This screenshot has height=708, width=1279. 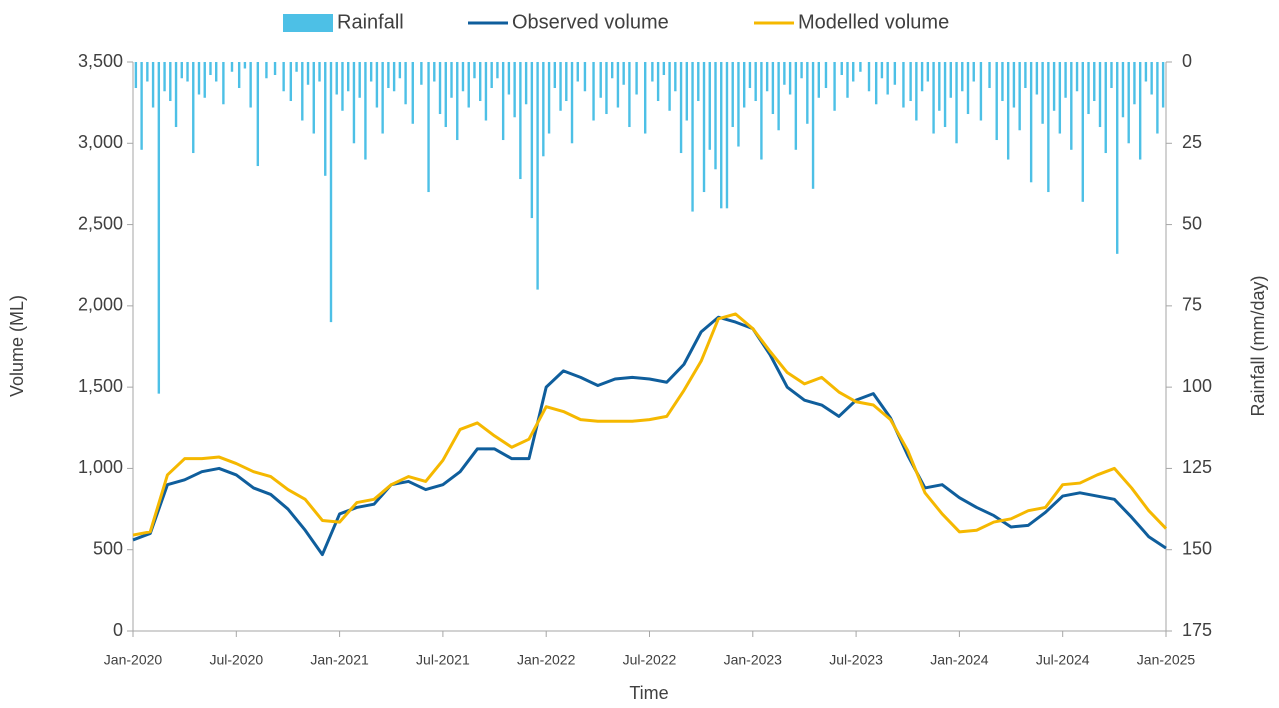 What do you see at coordinates (1192, 142) in the screenshot?
I see `y2-tick-label: 25` at bounding box center [1192, 142].